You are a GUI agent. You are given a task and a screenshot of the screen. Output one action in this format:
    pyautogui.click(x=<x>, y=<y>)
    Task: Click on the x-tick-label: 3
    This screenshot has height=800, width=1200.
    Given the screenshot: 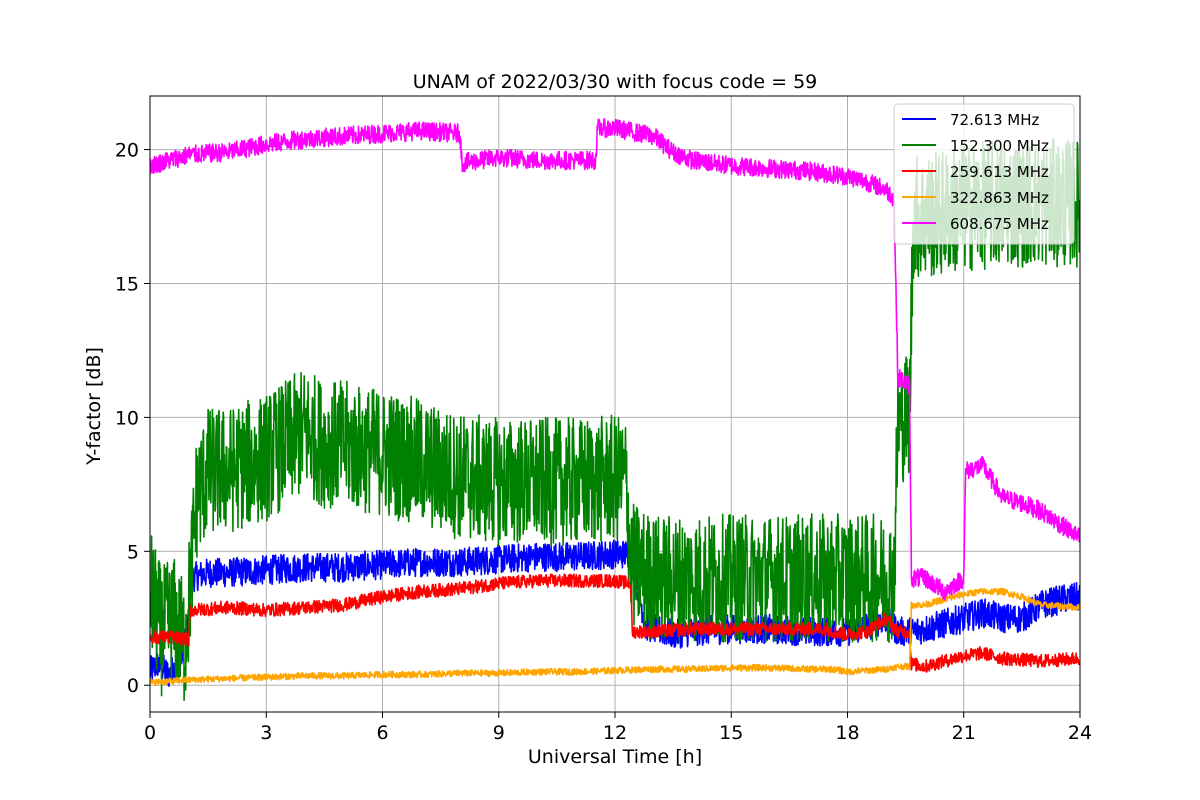 What is the action you would take?
    pyautogui.click(x=266, y=733)
    